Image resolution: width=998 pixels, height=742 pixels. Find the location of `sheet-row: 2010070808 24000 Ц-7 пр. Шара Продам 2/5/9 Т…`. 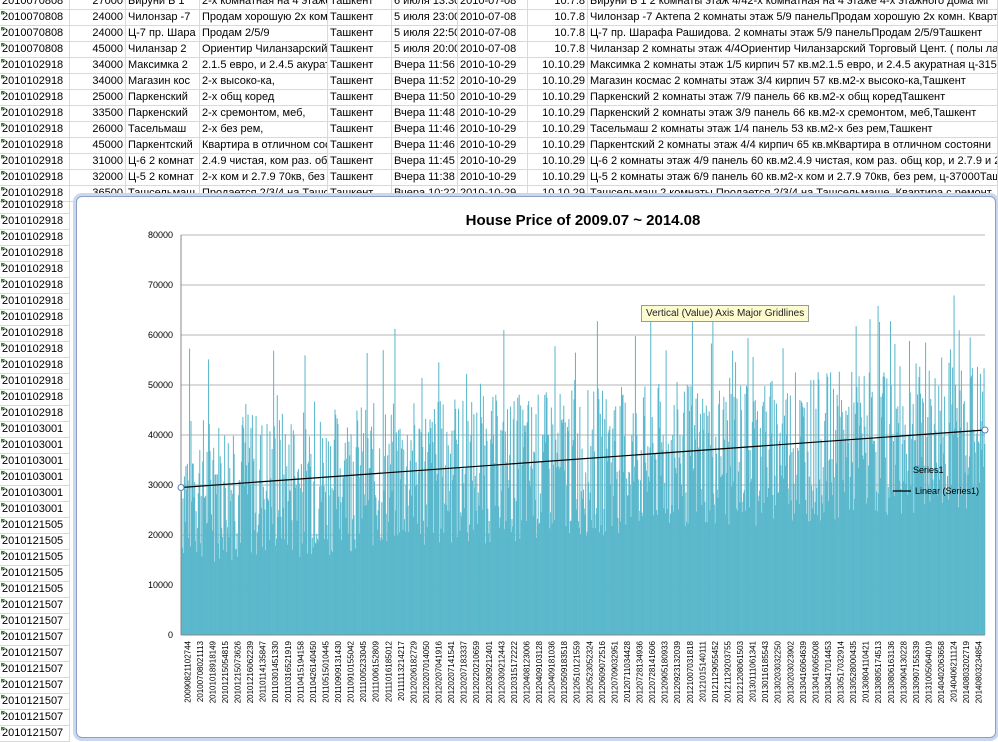

sheet-row: 2010070808 24000 Ц-7 пр. Шара Продам 2/5/9 Т… is located at coordinates (499, 34).